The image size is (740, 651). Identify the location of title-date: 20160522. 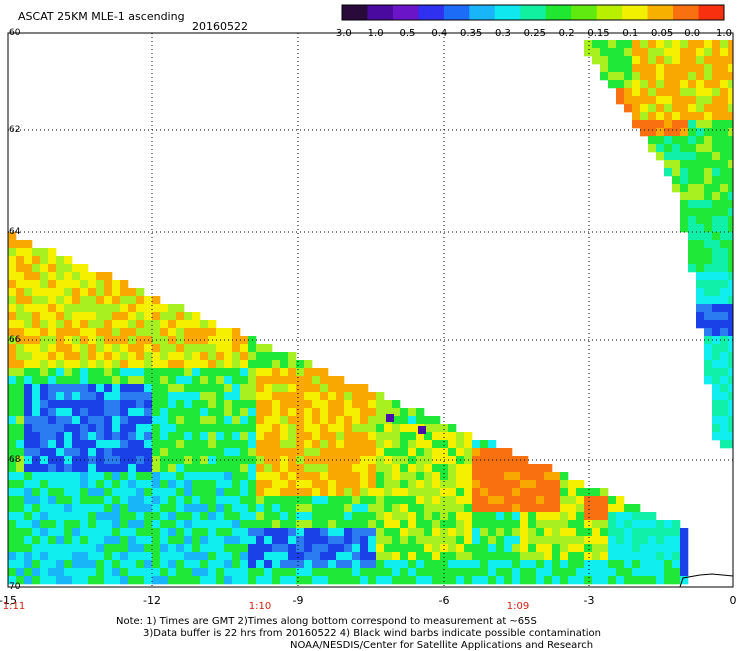
(220, 26).